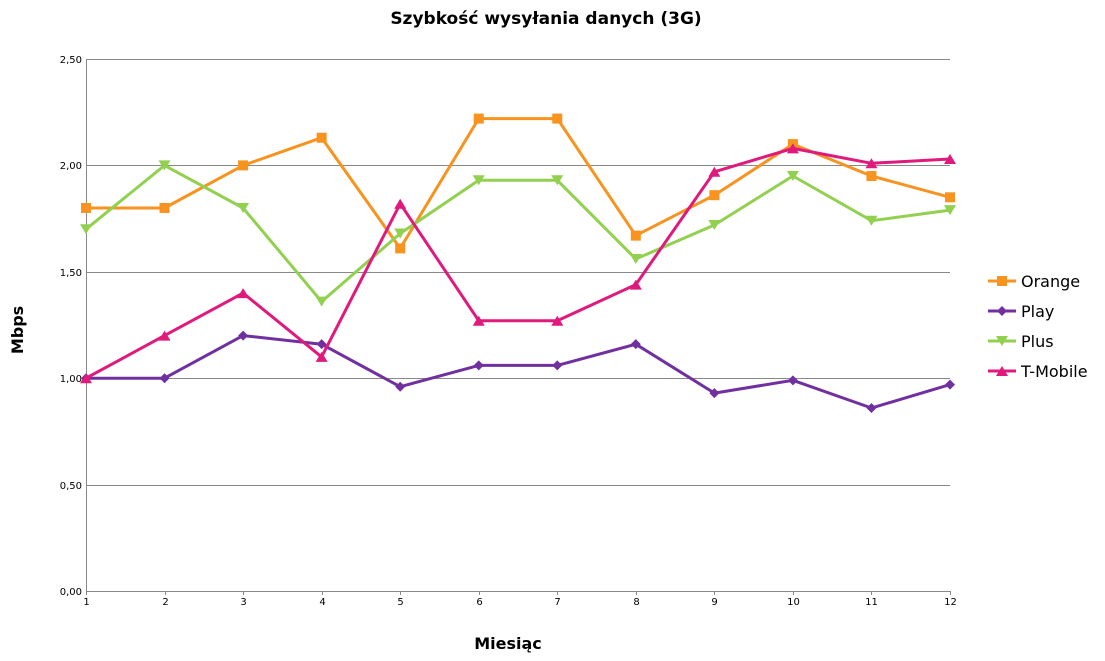 This screenshot has width=1105, height=661. What do you see at coordinates (871, 602) in the screenshot?
I see `x-tick-label: 11` at bounding box center [871, 602].